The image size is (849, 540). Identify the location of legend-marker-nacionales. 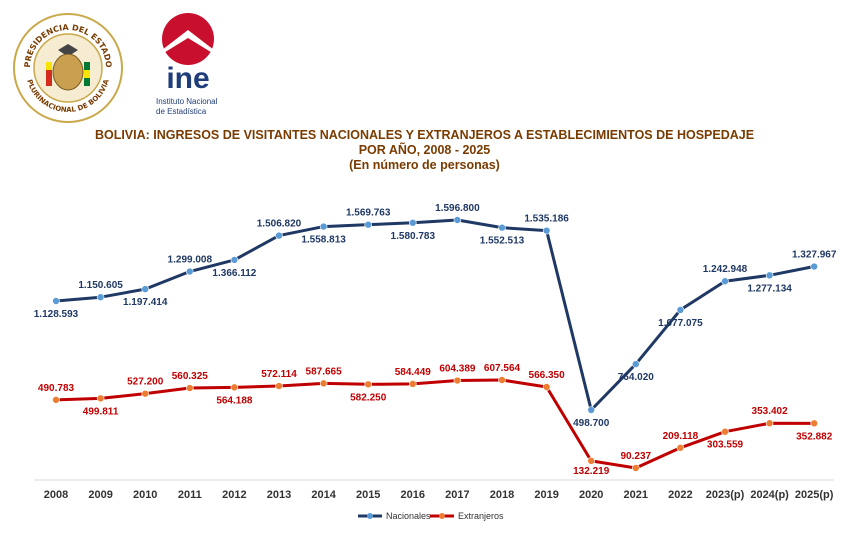
(370, 516).